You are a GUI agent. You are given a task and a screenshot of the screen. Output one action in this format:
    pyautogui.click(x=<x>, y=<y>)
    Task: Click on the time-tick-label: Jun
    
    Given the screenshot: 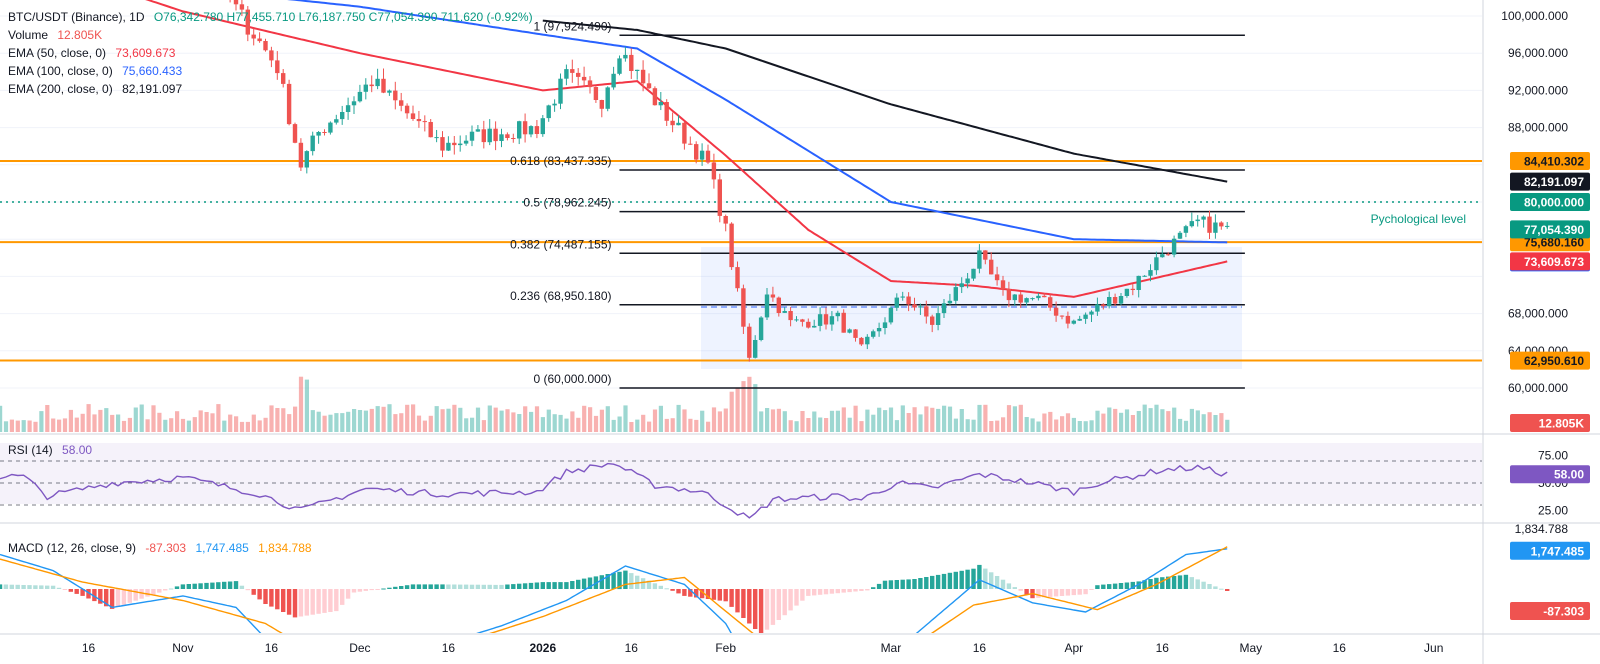 What is the action you would take?
    pyautogui.click(x=1433, y=648)
    